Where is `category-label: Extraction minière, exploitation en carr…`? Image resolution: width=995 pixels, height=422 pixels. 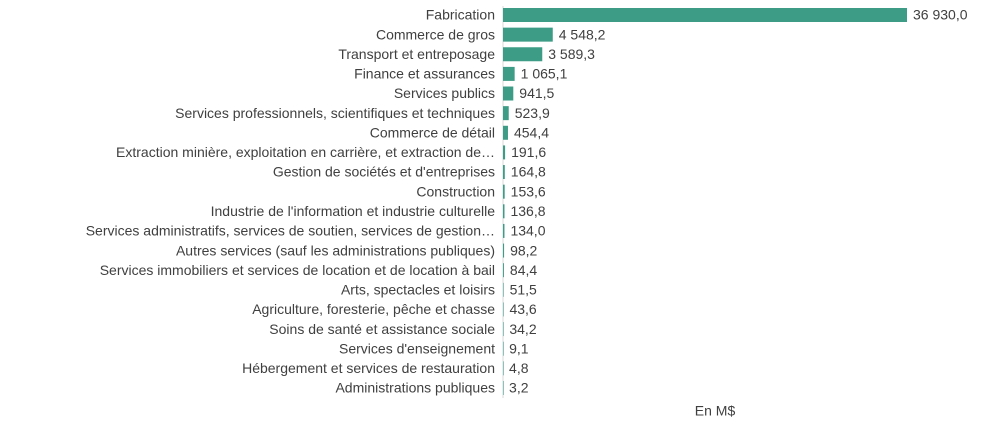
category-label: Extraction minière, exploitation en carr… is located at coordinates (305, 152).